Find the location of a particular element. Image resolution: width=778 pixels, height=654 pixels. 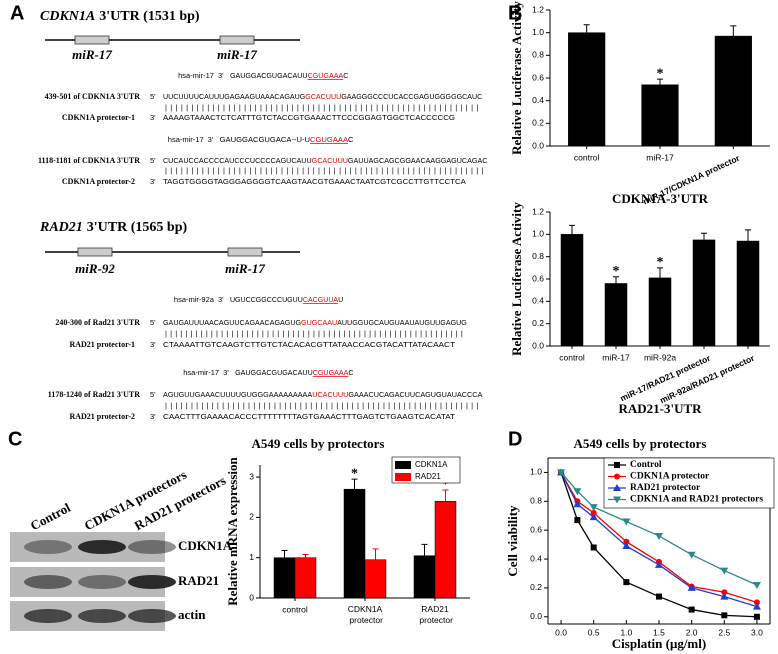

y-tick-label: 0.4 is located at coordinates (538, 100).